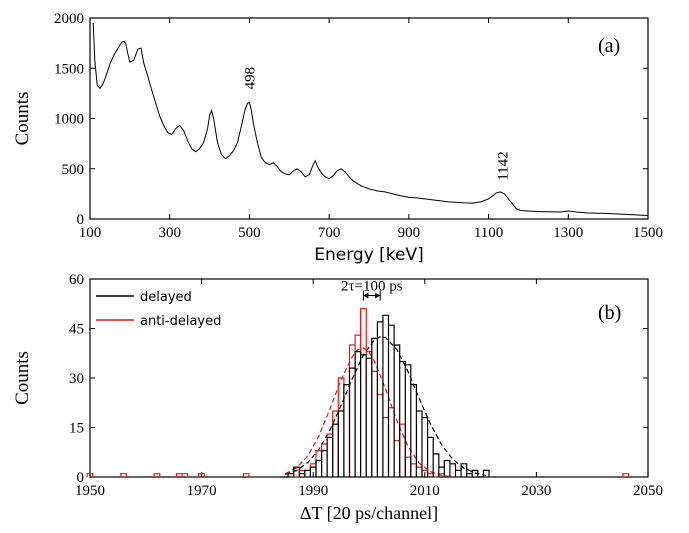 This screenshot has height=533, width=689. Describe the element at coordinates (81, 220) in the screenshot. I see `y-tick-label-a: 0` at that location.